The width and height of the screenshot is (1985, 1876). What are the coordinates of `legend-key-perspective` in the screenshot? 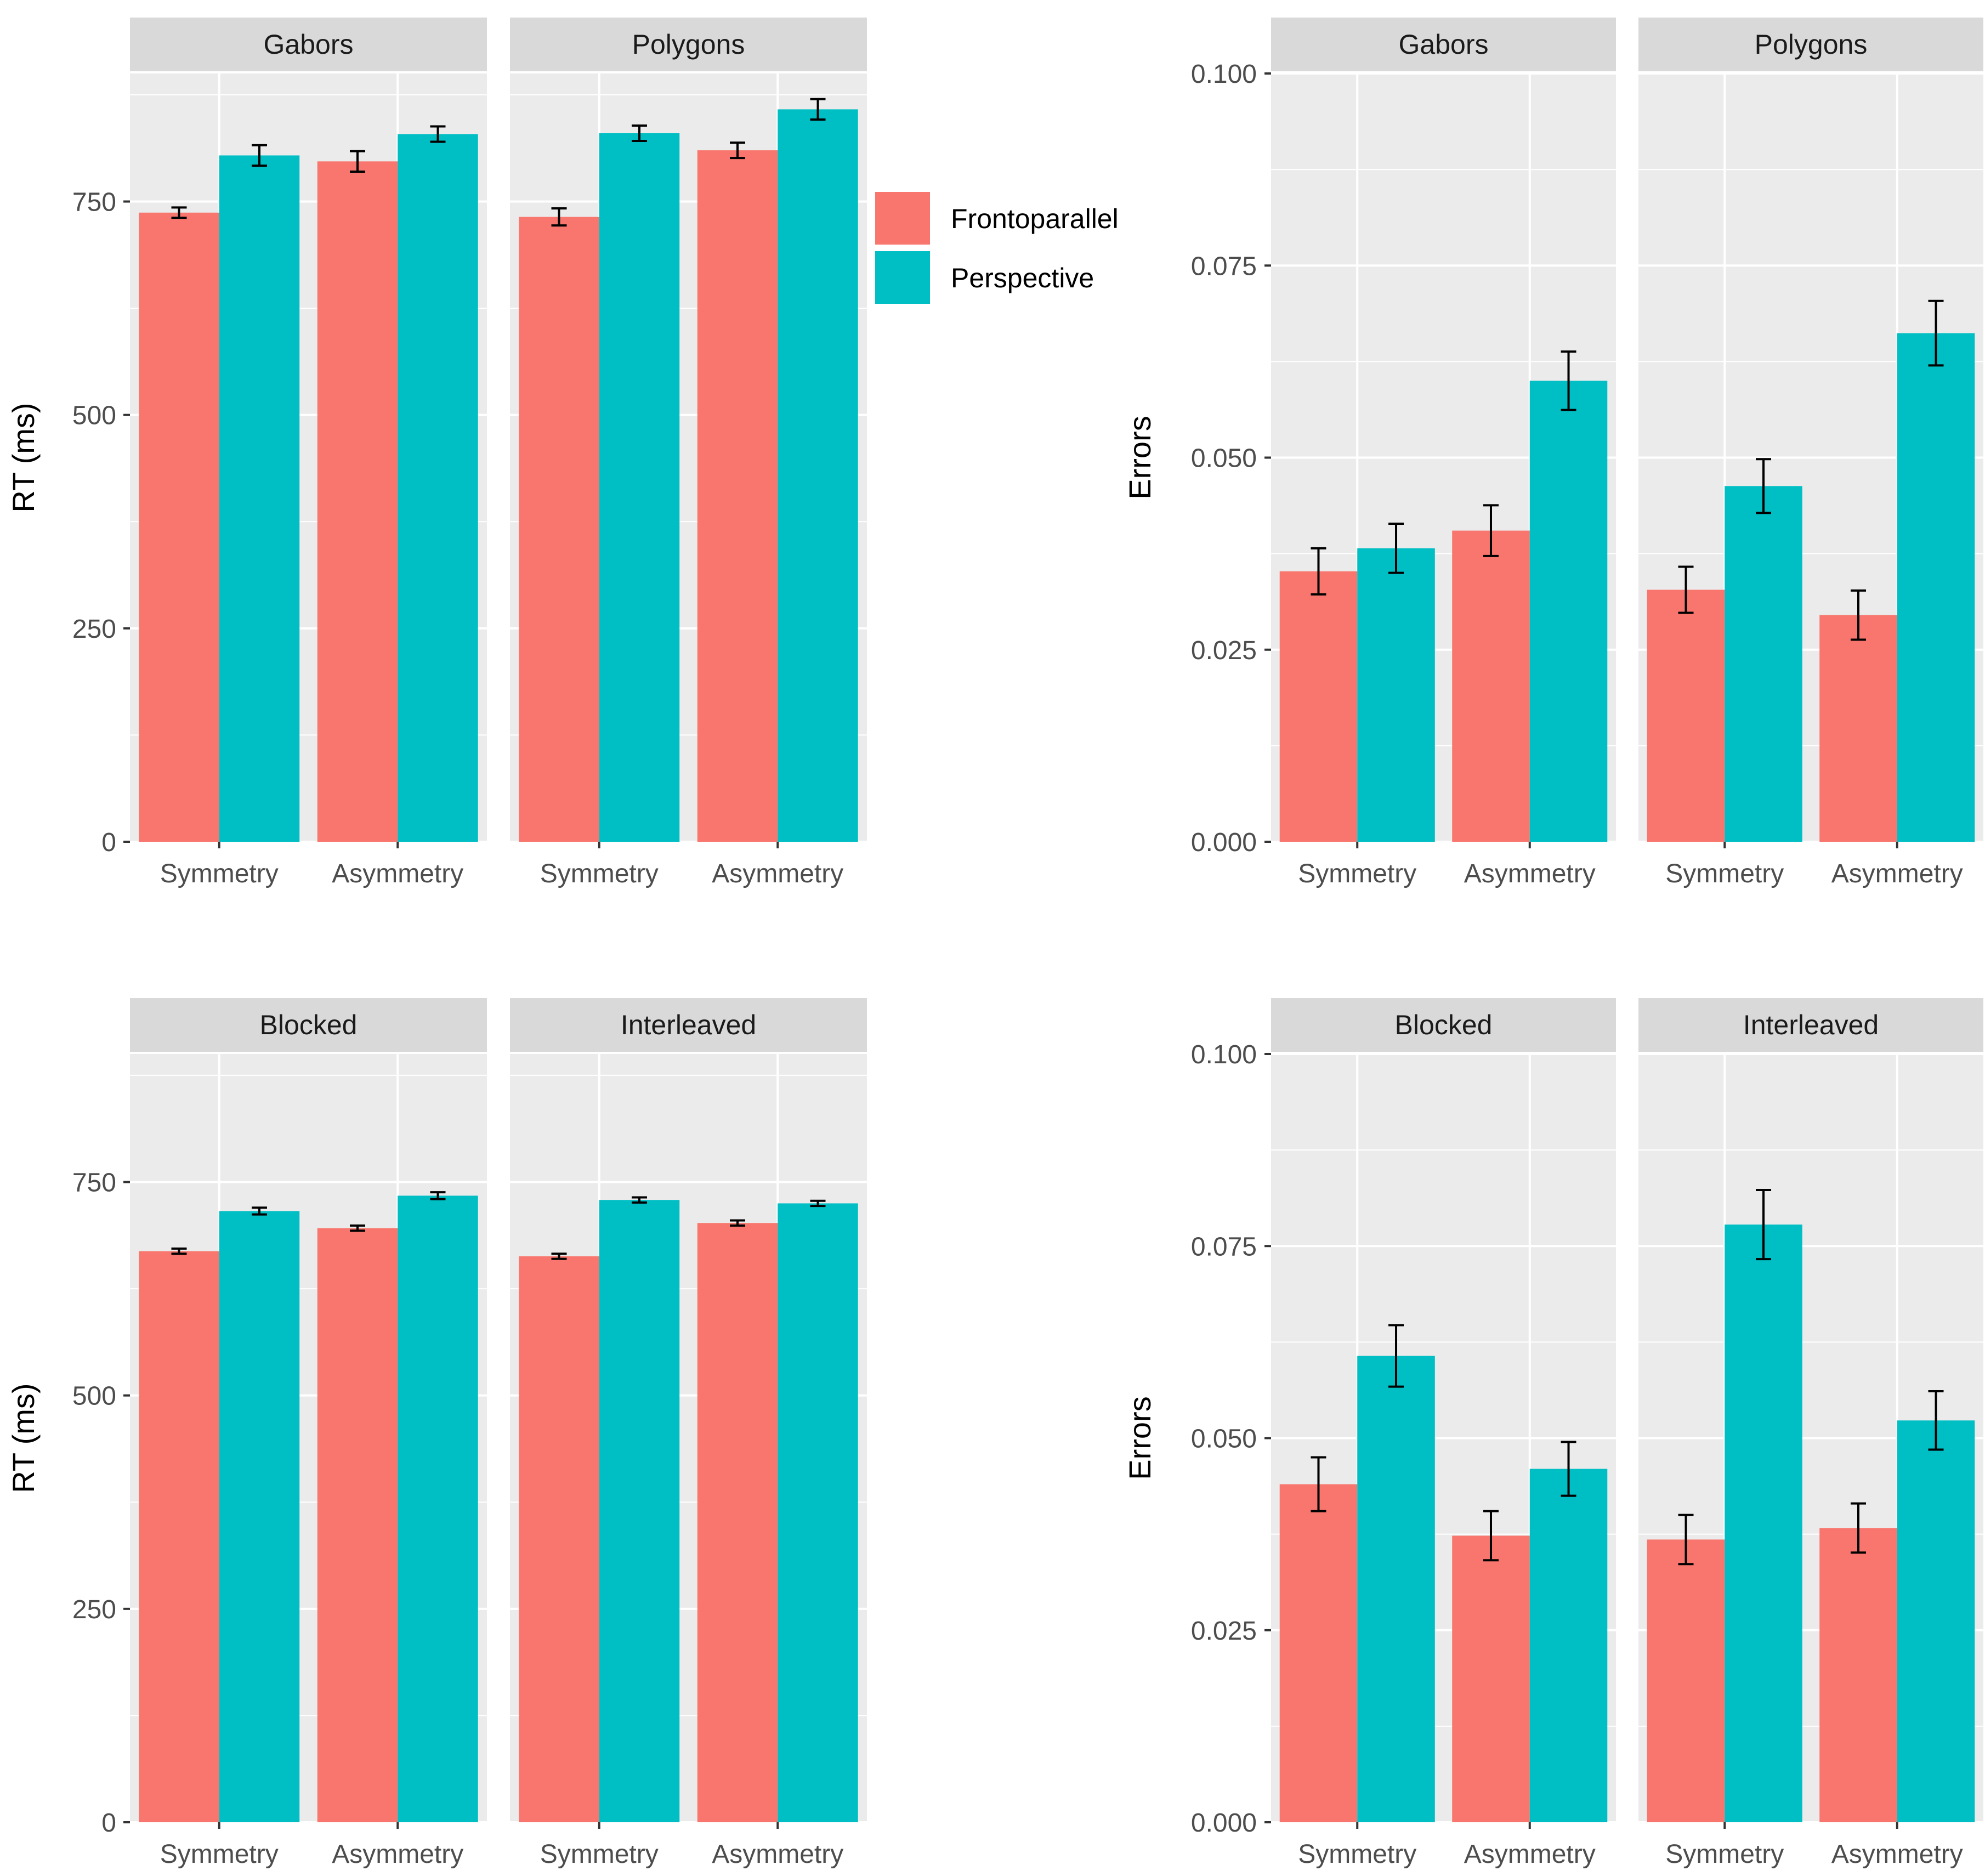 It's located at (902, 277).